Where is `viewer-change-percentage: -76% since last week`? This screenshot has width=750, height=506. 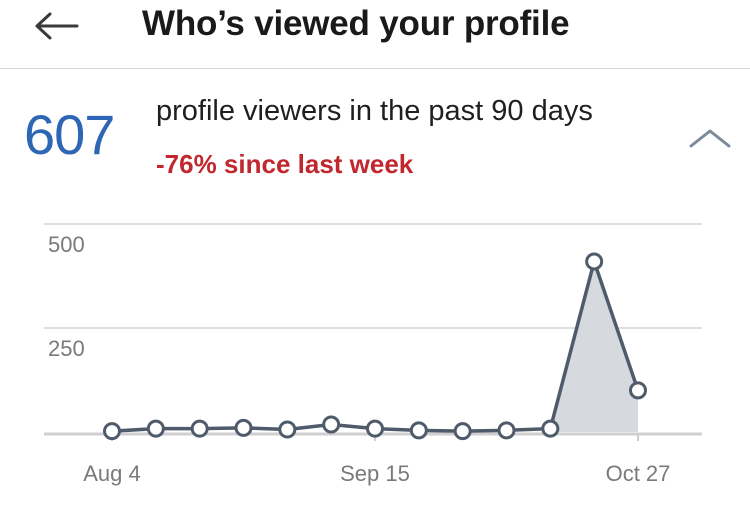
viewer-change-percentage: -76% since last week is located at coordinates (285, 164).